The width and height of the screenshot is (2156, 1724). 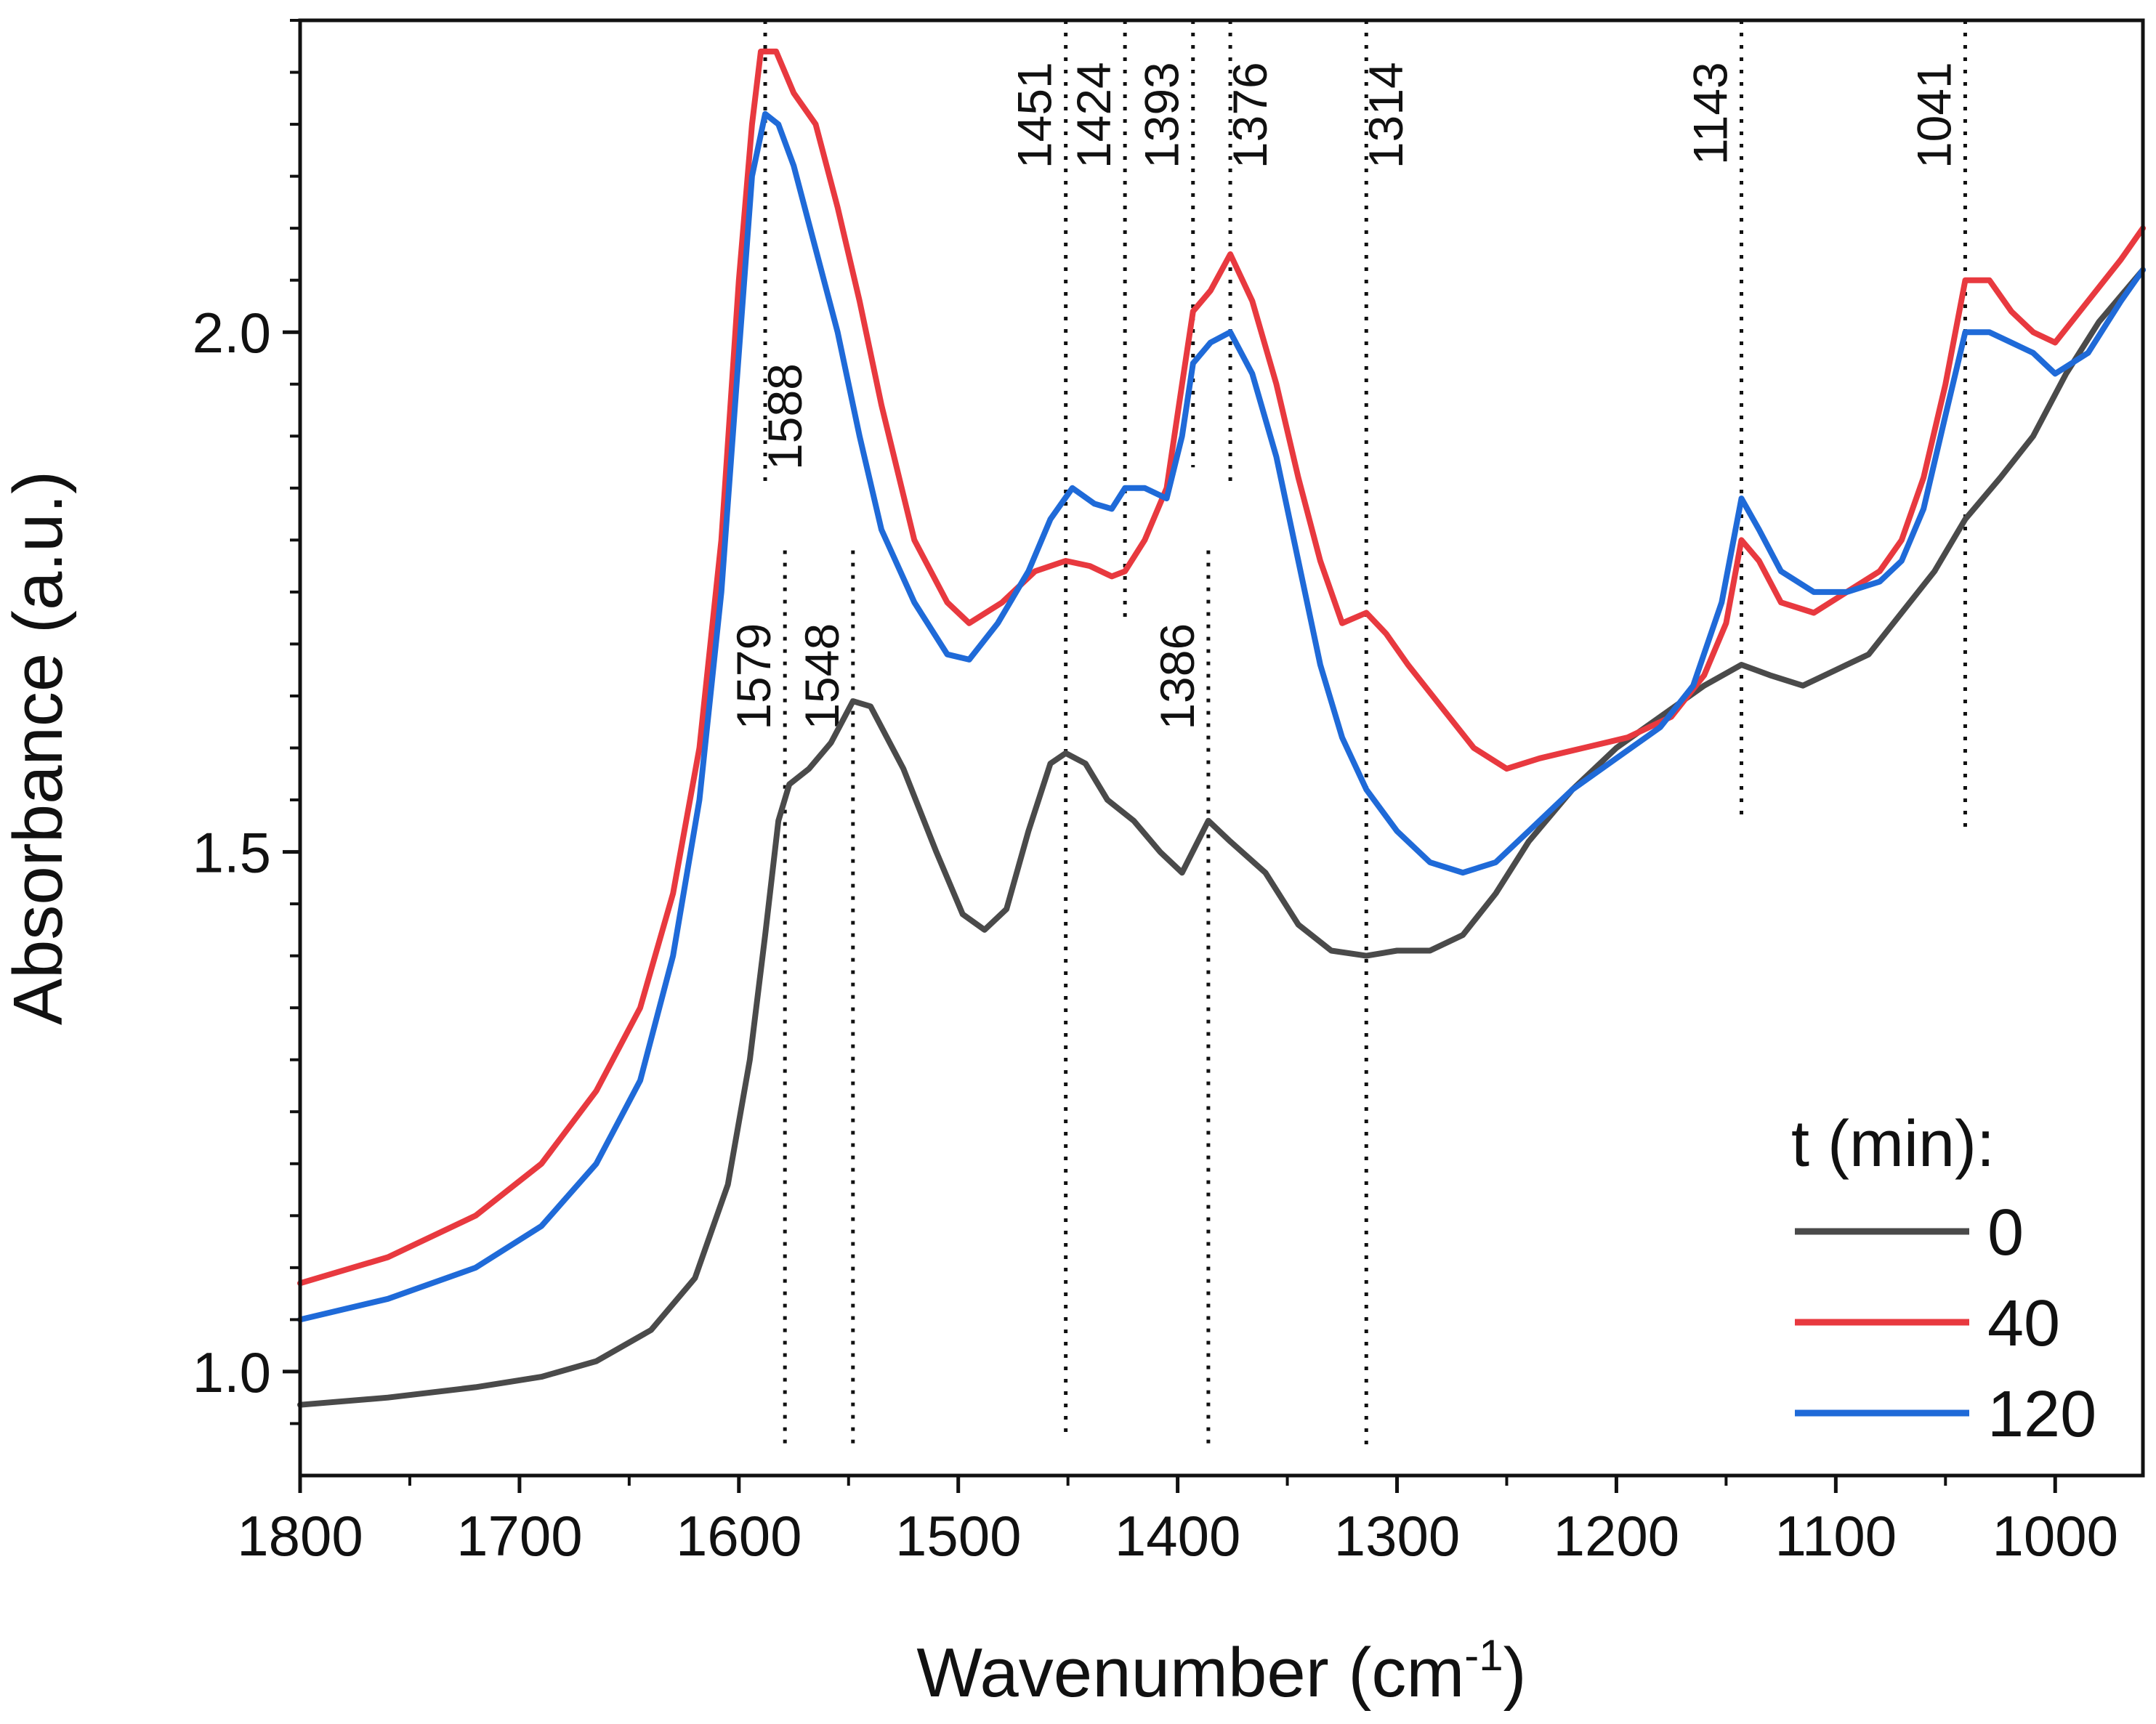 What do you see at coordinates (1483, 1656) in the screenshot?
I see `x-axis-title-superscript: -1` at bounding box center [1483, 1656].